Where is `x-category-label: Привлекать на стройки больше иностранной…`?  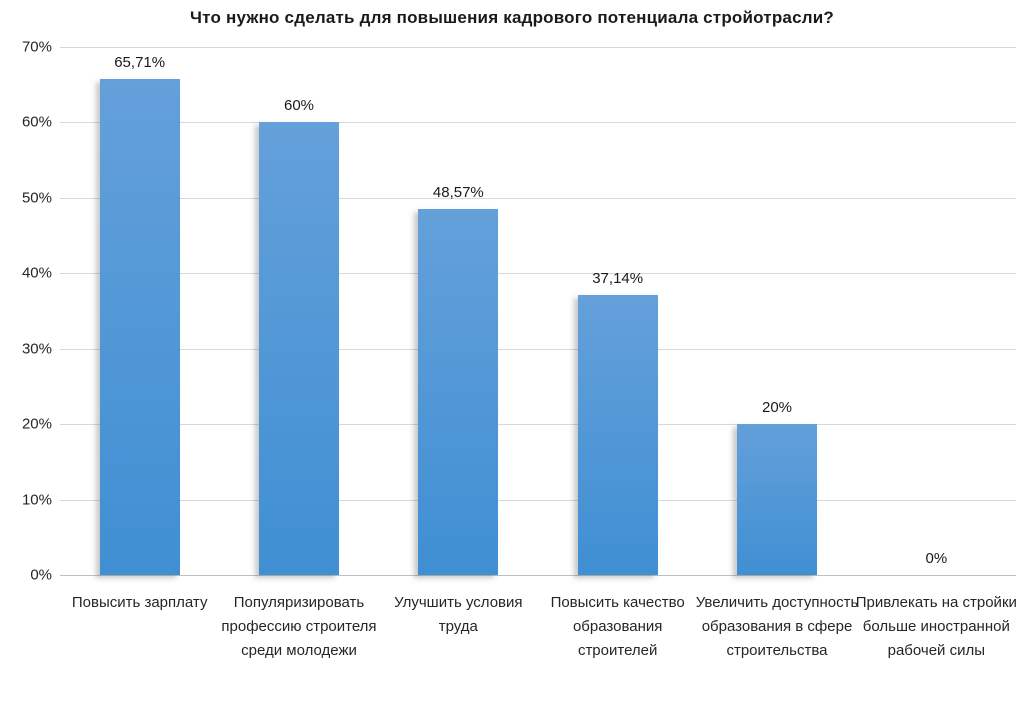 x-category-label: Привлекать на стройки больше иностранной… is located at coordinates (936, 626).